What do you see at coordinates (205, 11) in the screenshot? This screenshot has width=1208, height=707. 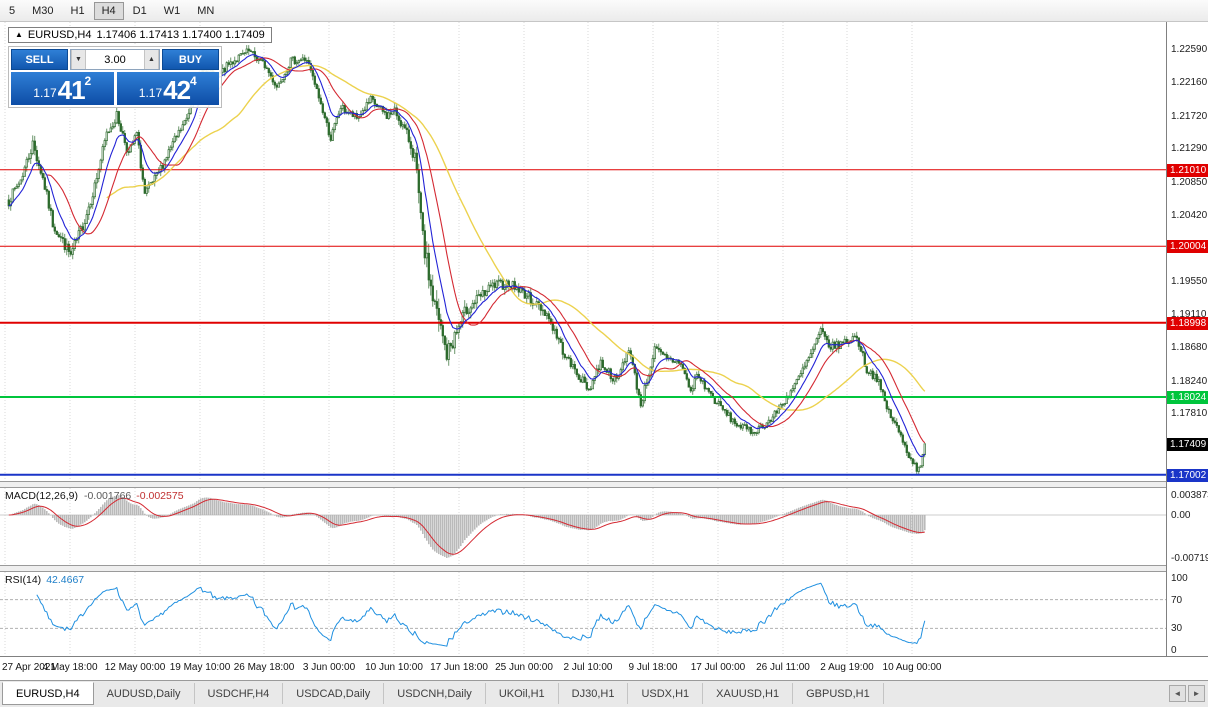 I see `period-button-mn: MN` at bounding box center [205, 11].